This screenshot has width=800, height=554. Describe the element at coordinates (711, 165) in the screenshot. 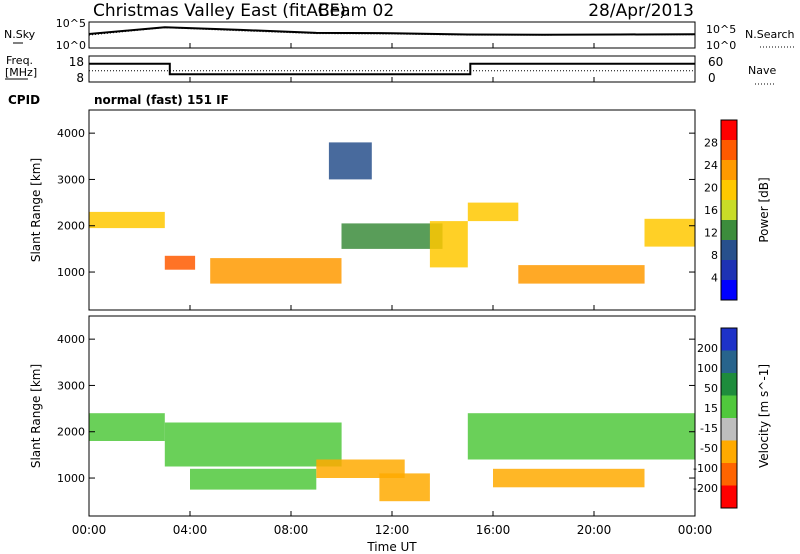

I see `power-colorbar-tick-1: 24` at that location.